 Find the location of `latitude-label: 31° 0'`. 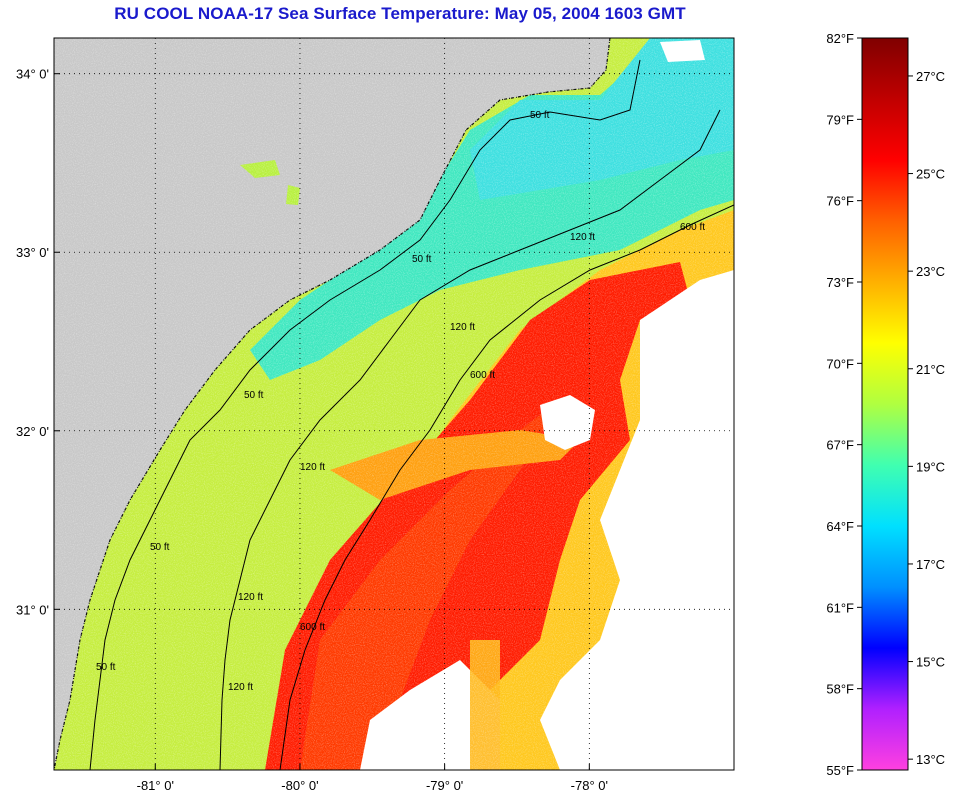

latitude-label: 31° 0' is located at coordinates (32, 609).